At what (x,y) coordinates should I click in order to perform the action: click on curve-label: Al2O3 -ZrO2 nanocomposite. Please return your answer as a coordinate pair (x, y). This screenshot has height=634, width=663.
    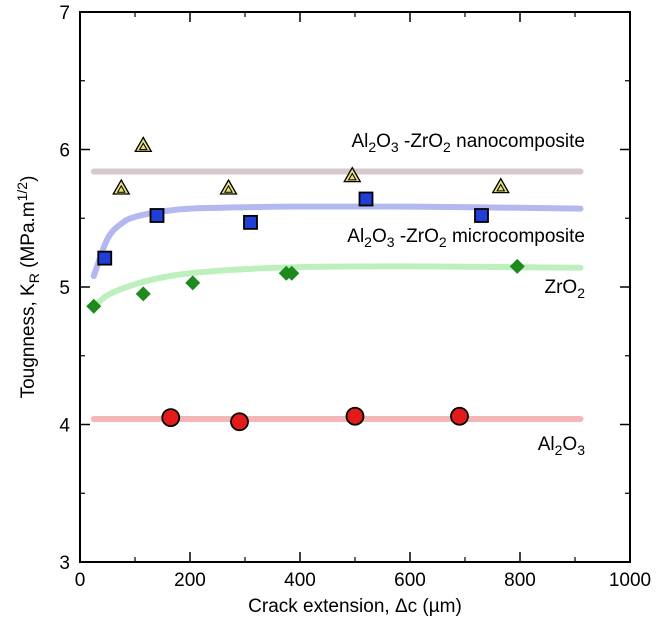
    Looking at the image, I should click on (468, 143).